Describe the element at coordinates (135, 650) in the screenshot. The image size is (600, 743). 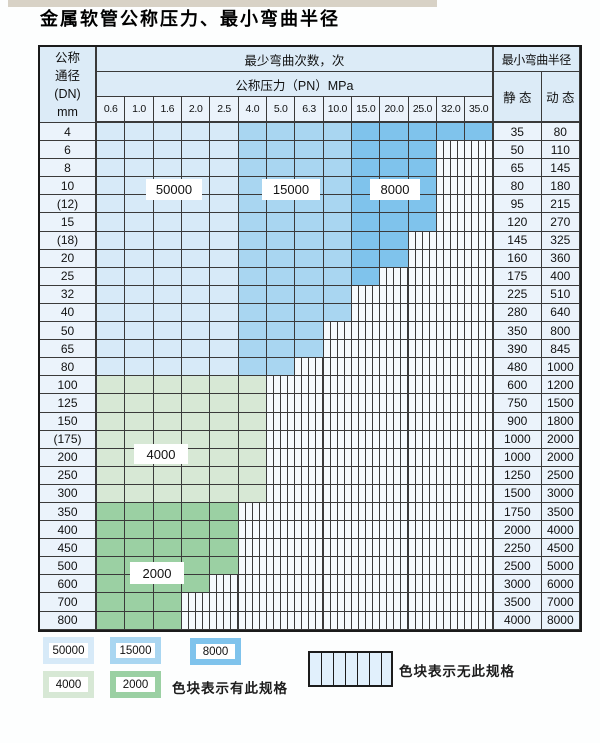
I see `legend-swatch-15000-label: 15000` at that location.